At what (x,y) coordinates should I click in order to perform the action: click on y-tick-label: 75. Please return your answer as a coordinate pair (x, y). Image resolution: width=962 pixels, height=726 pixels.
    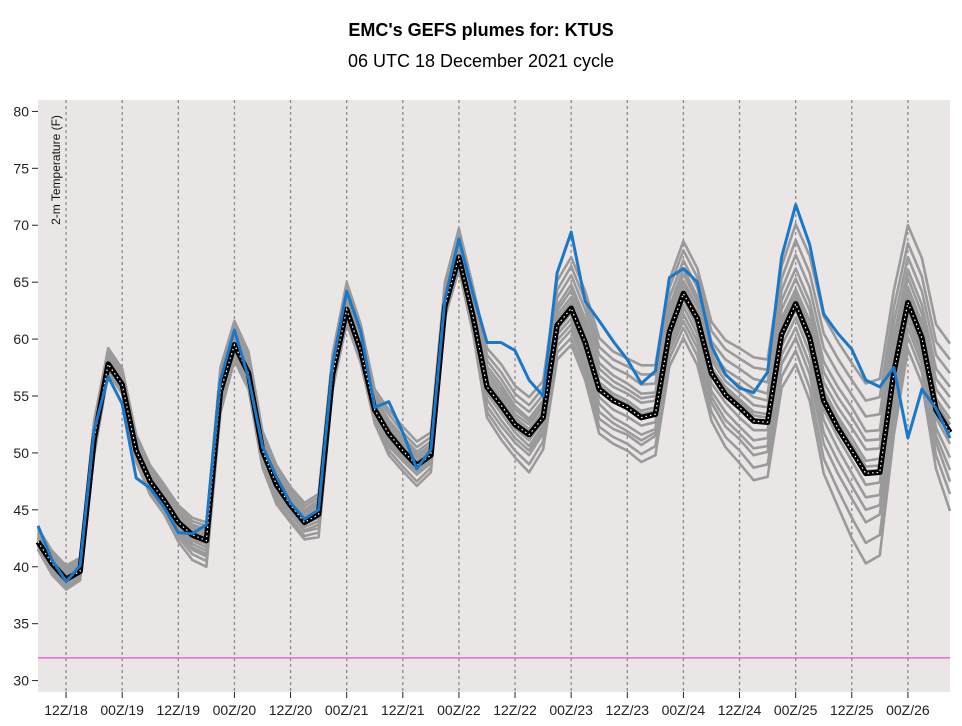
    Looking at the image, I should click on (21, 168).